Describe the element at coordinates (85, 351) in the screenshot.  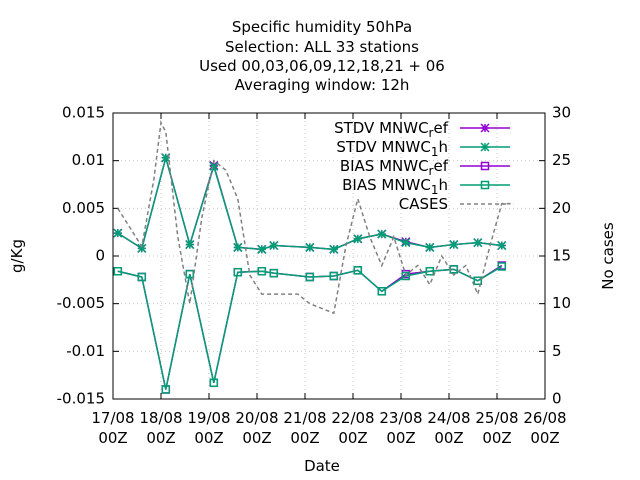
I see `y-tick-label: -0.01` at that location.